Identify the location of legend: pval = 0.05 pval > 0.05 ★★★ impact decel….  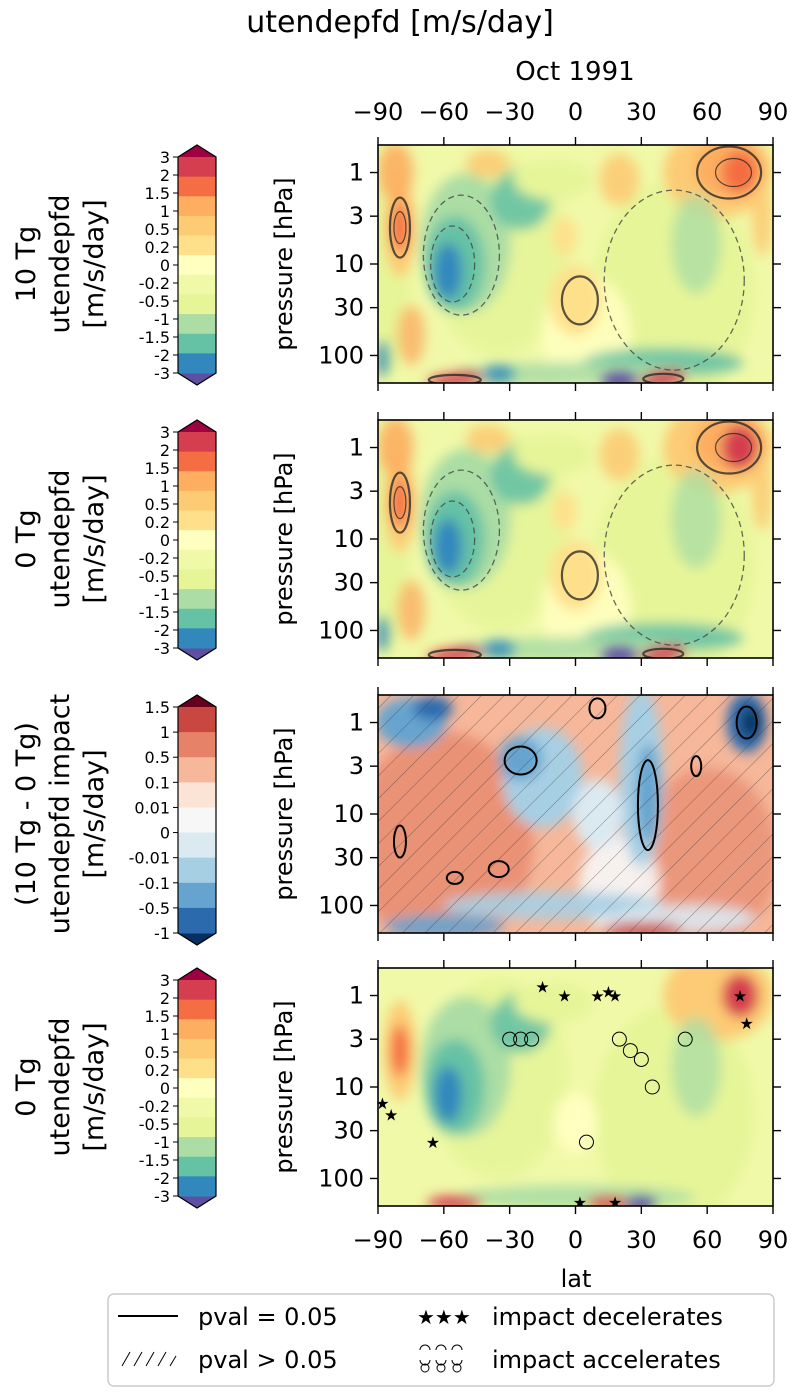
(441, 1340).